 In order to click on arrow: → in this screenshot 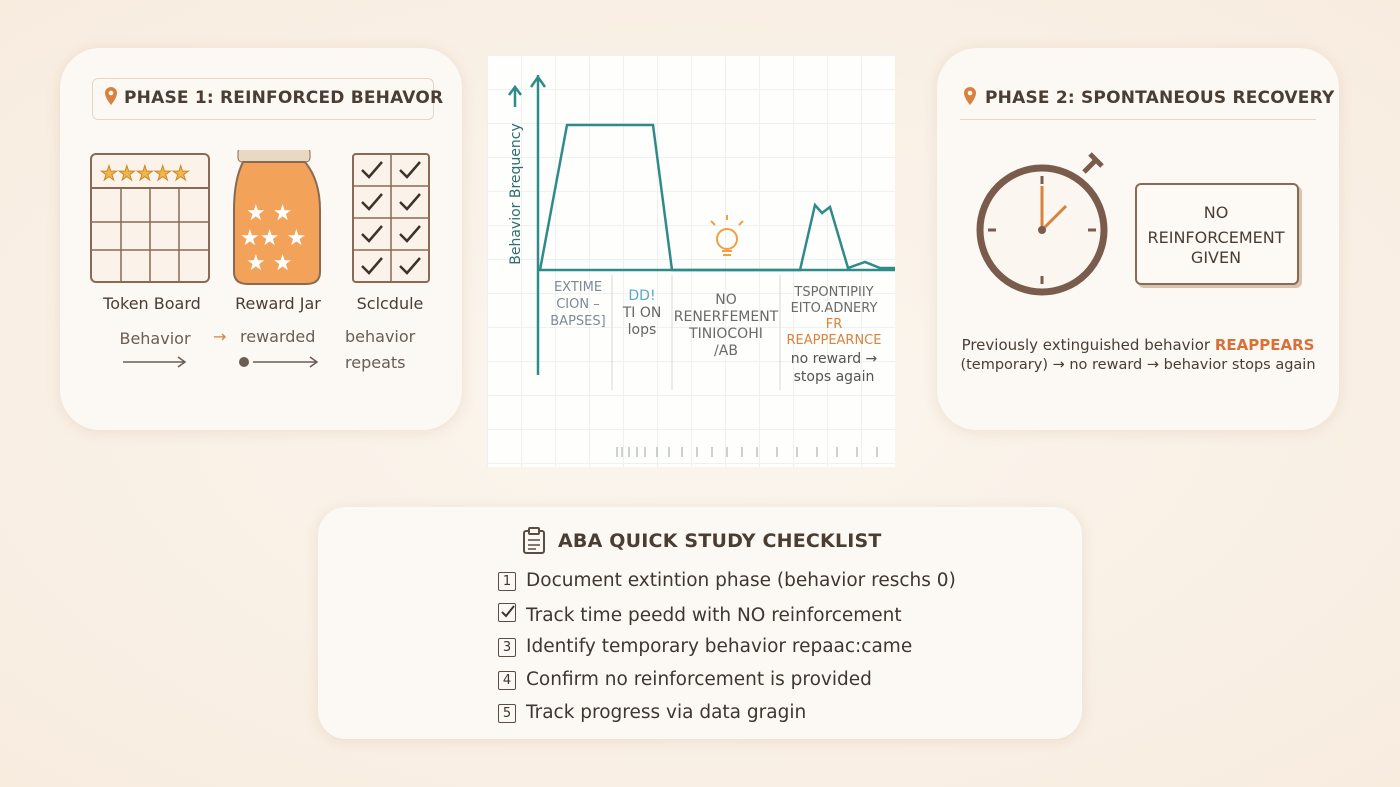, I will do `click(220, 336)`.